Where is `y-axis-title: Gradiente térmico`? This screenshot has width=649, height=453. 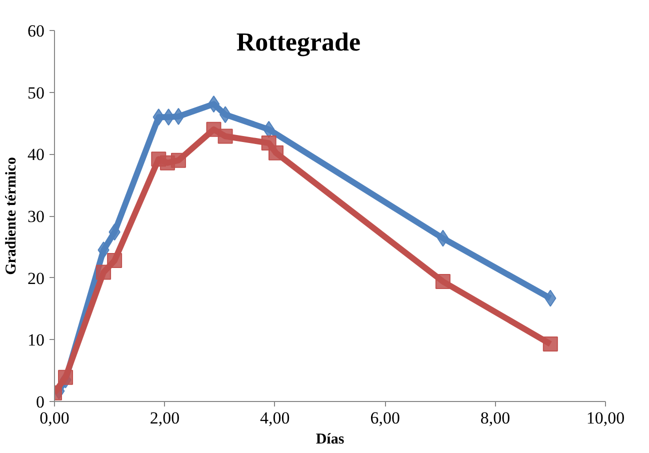
y-axis-title: Gradiente térmico is located at coordinates (12, 216).